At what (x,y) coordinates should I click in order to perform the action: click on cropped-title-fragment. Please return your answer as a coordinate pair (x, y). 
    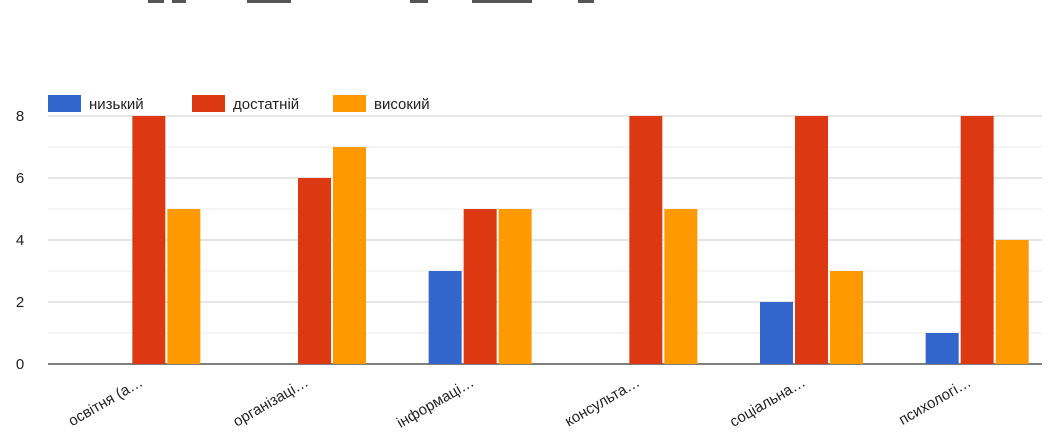
    Looking at the image, I should click on (371, 1).